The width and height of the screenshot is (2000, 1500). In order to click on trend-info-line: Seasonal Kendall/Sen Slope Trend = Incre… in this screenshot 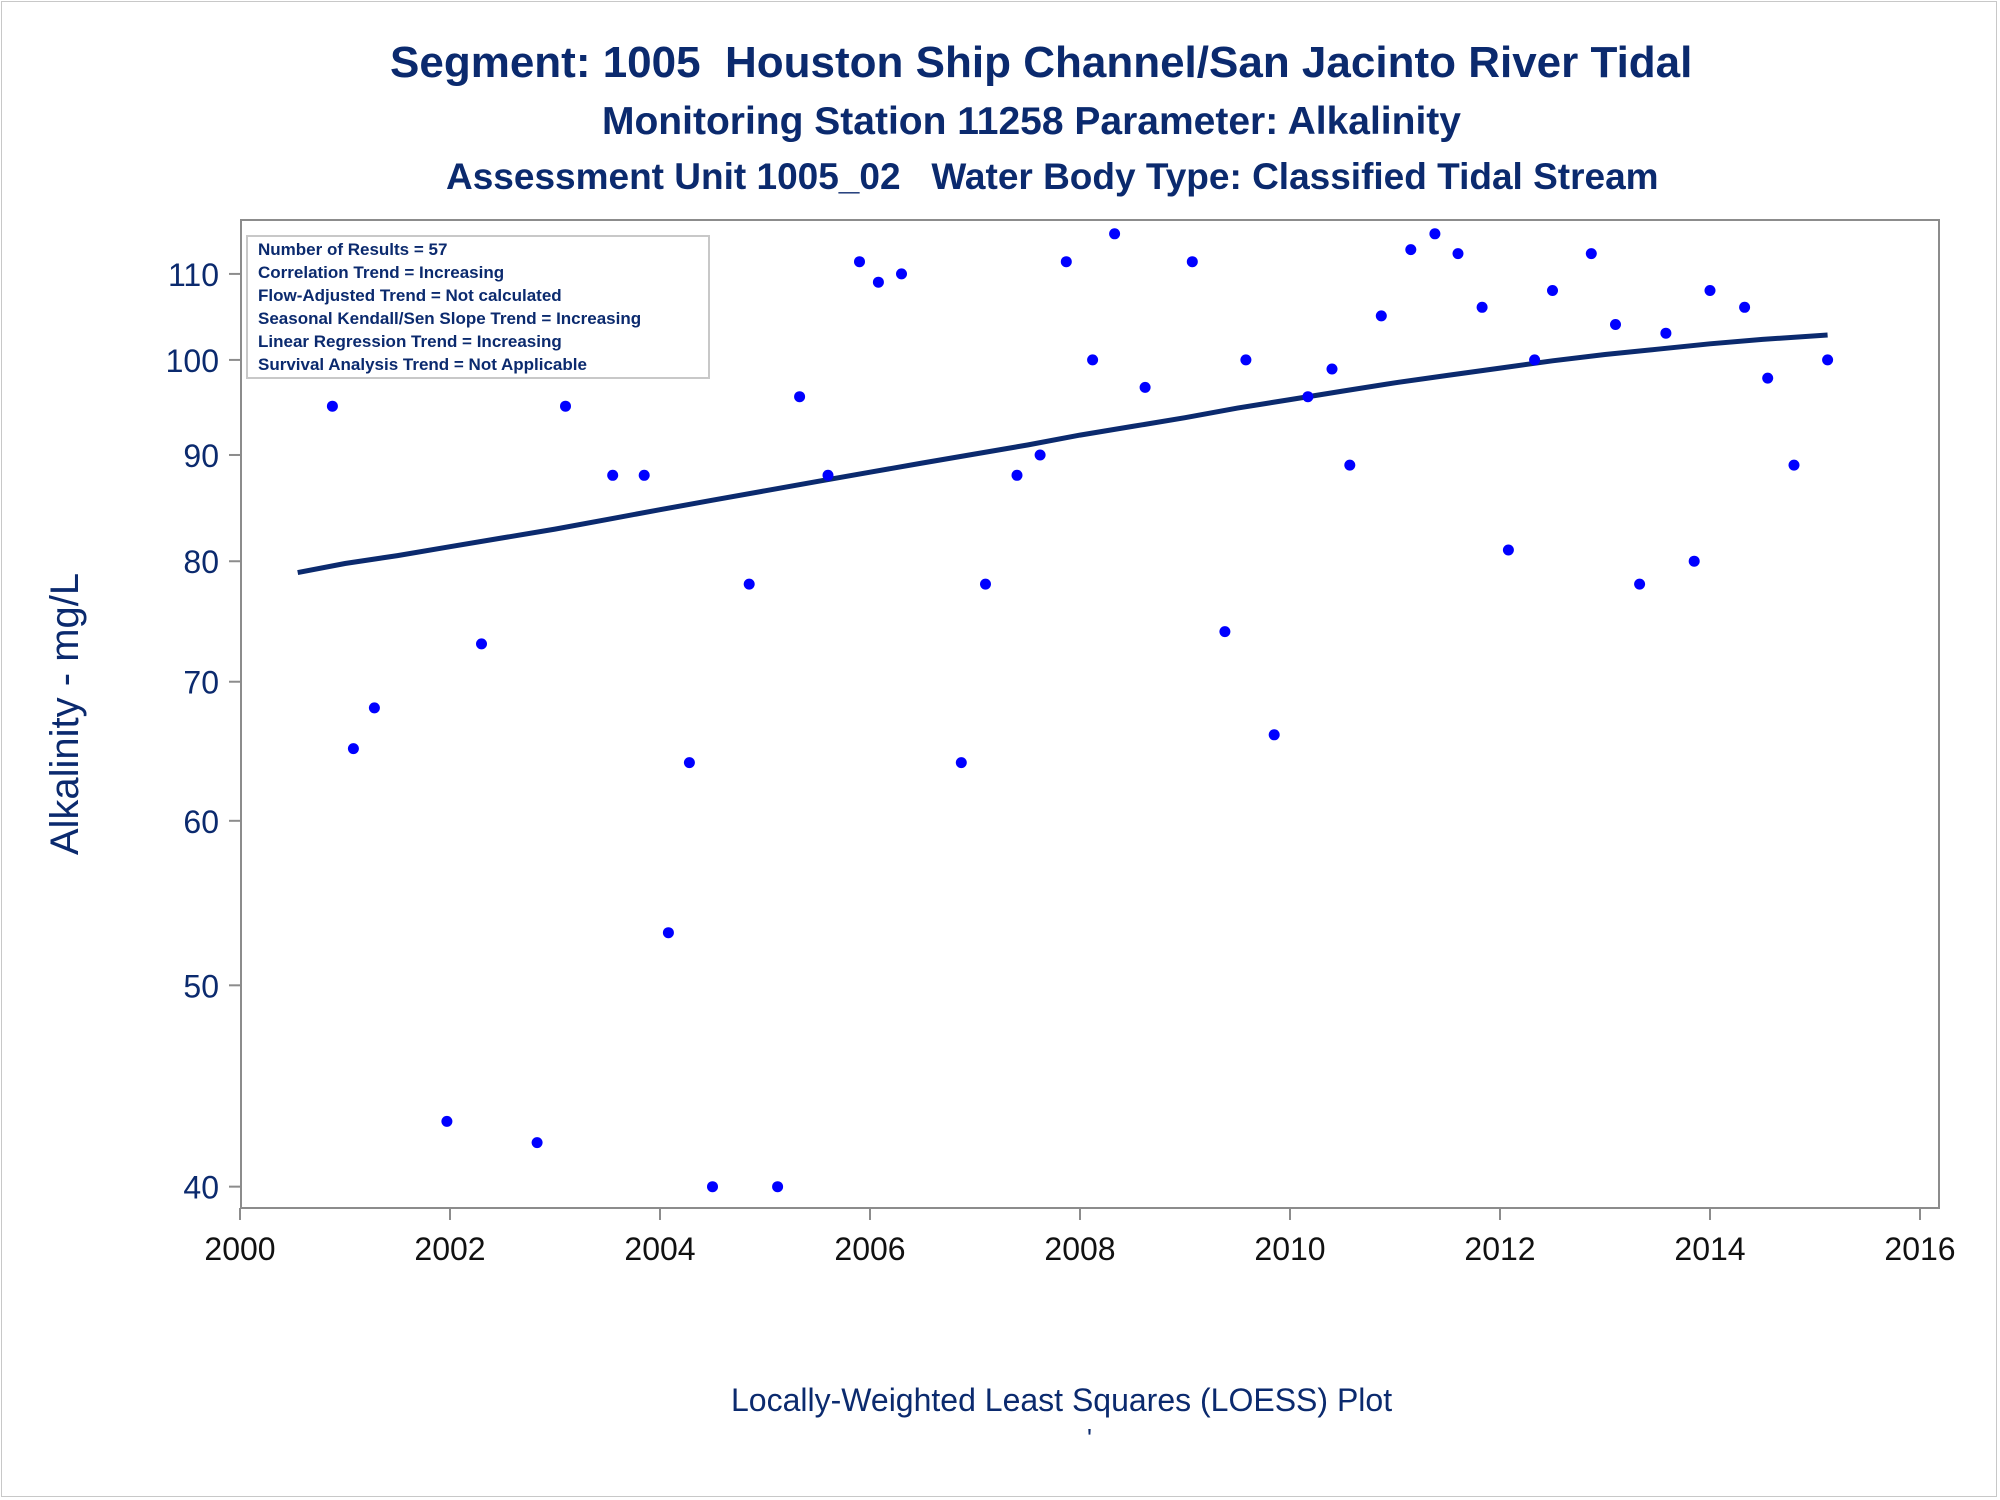, I will do `click(449, 318)`.